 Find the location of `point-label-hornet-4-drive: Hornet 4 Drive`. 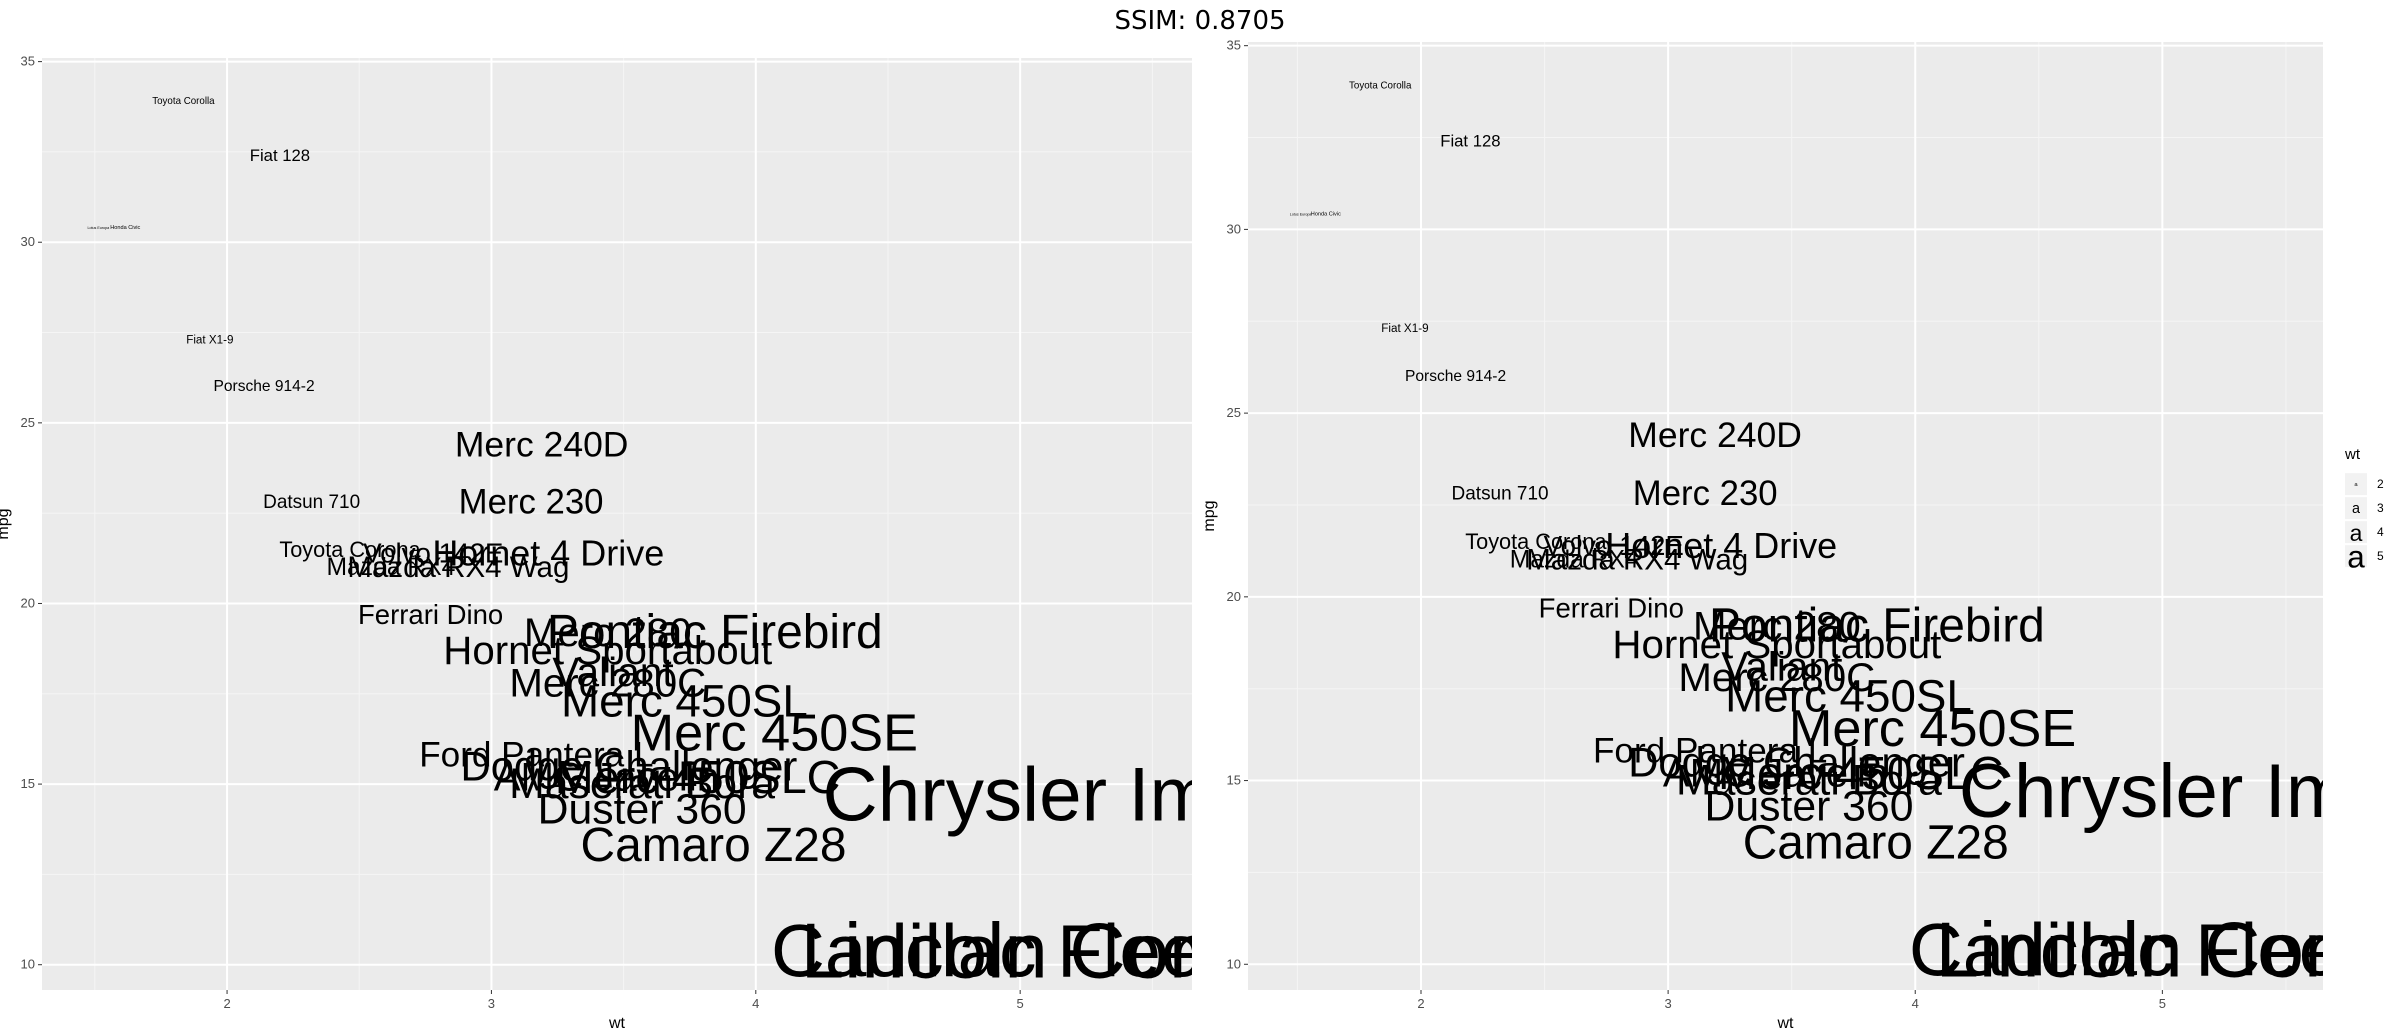

point-label-hornet-4-drive: Hornet 4 Drive is located at coordinates (1721, 545).